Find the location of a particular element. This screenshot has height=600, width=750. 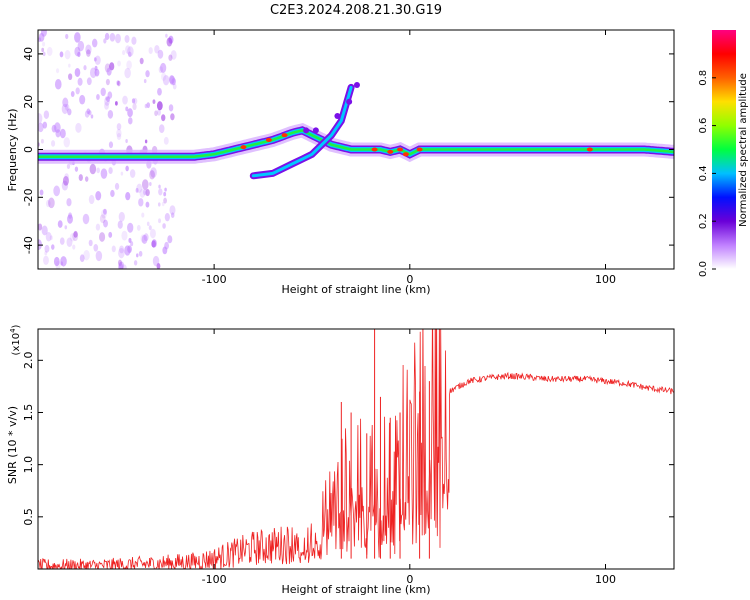

spectrogram-y-tick-label: 20 is located at coordinates (28, 102).